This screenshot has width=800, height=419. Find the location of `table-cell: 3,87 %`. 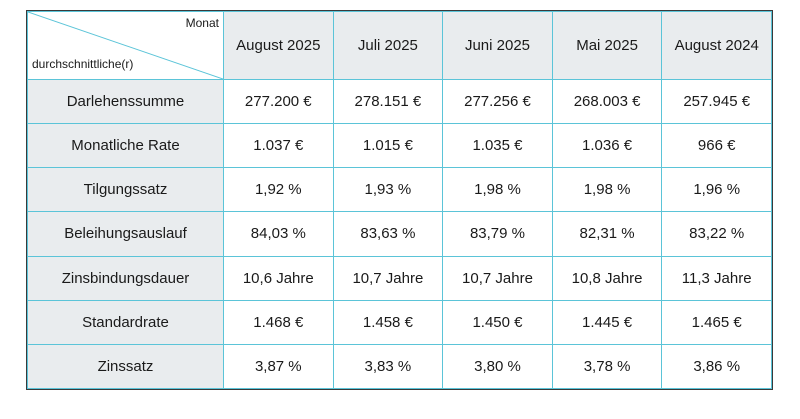

table-cell: 3,87 % is located at coordinates (278, 366).